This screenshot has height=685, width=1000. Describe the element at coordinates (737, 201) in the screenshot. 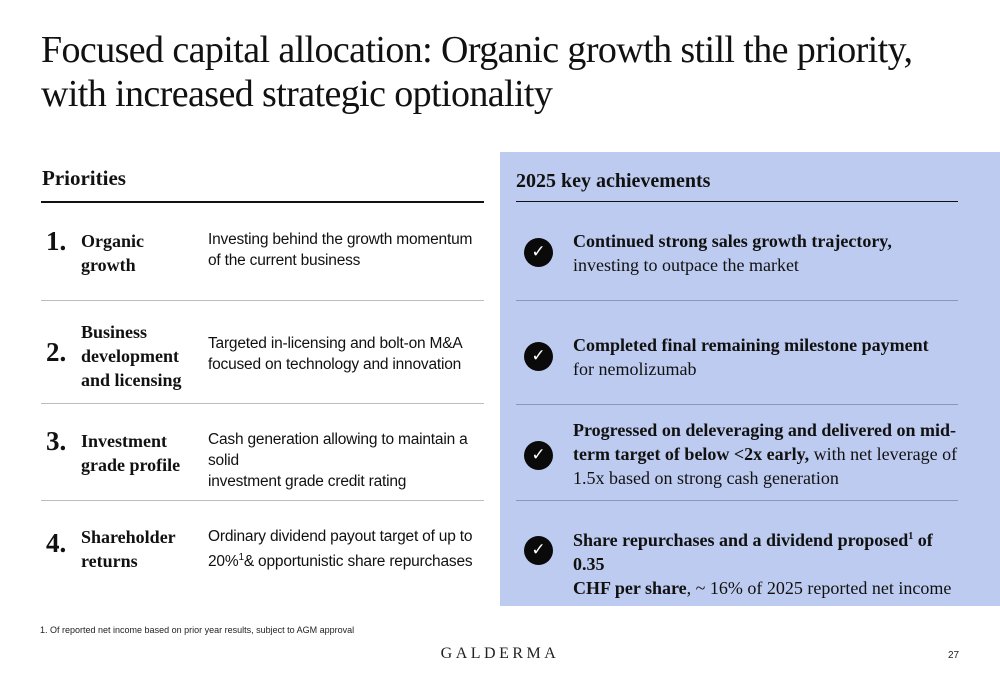

I see `achievements-rule` at that location.